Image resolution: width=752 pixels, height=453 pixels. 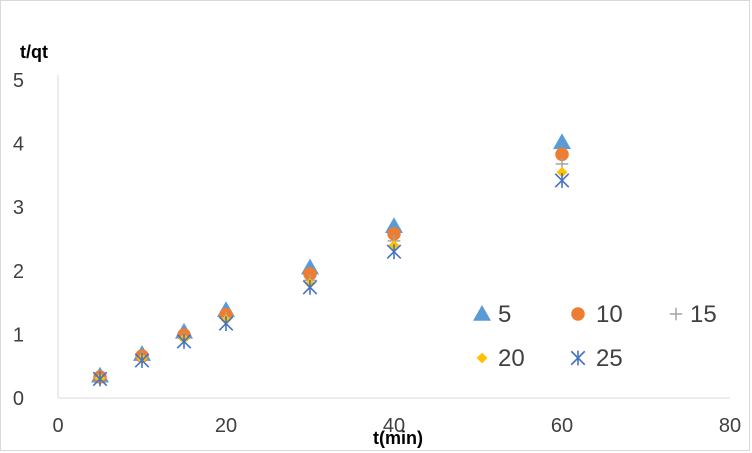 I want to click on legend-item-20: 20, so click(x=500, y=358).